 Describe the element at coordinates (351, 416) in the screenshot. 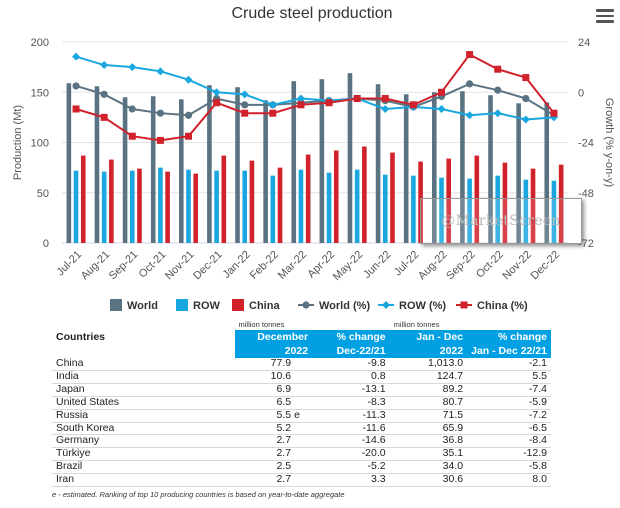

I see `december-pct-change: -11.3` at that location.